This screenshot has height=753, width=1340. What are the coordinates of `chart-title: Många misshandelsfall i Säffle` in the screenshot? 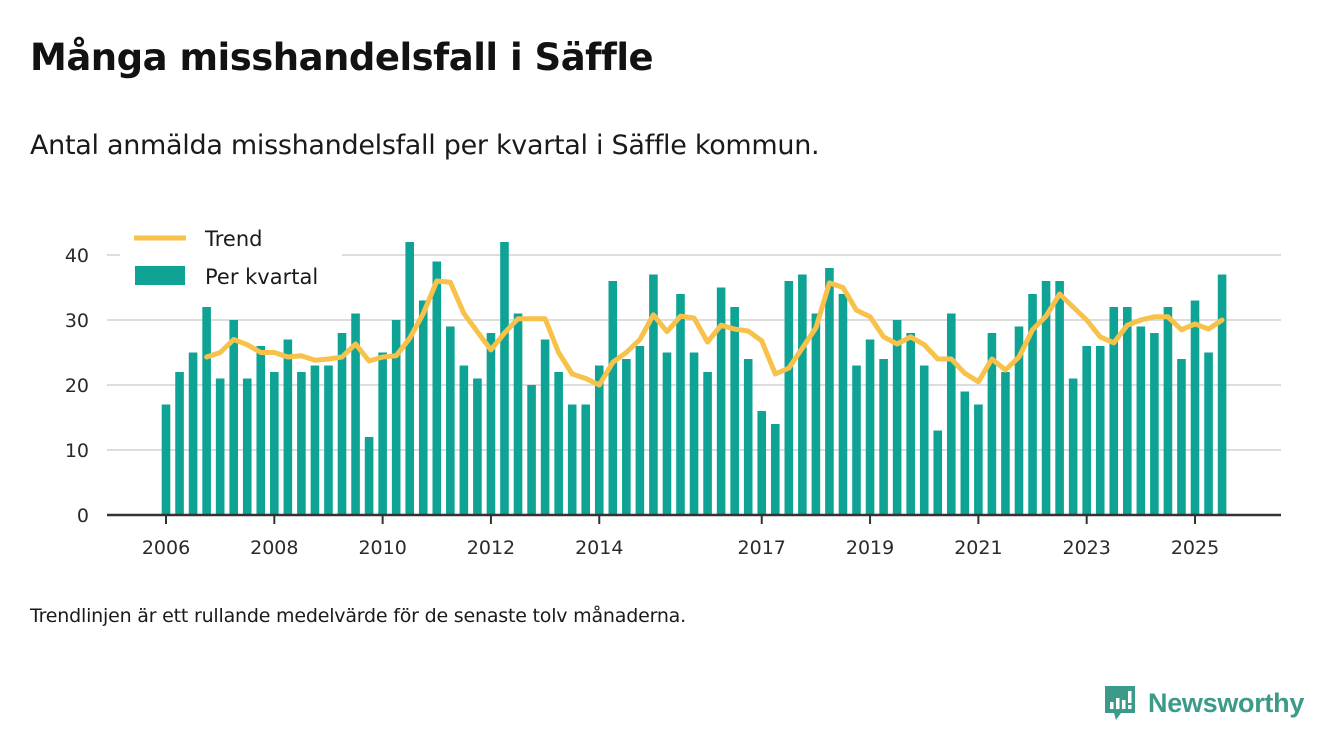 It's located at (342, 57).